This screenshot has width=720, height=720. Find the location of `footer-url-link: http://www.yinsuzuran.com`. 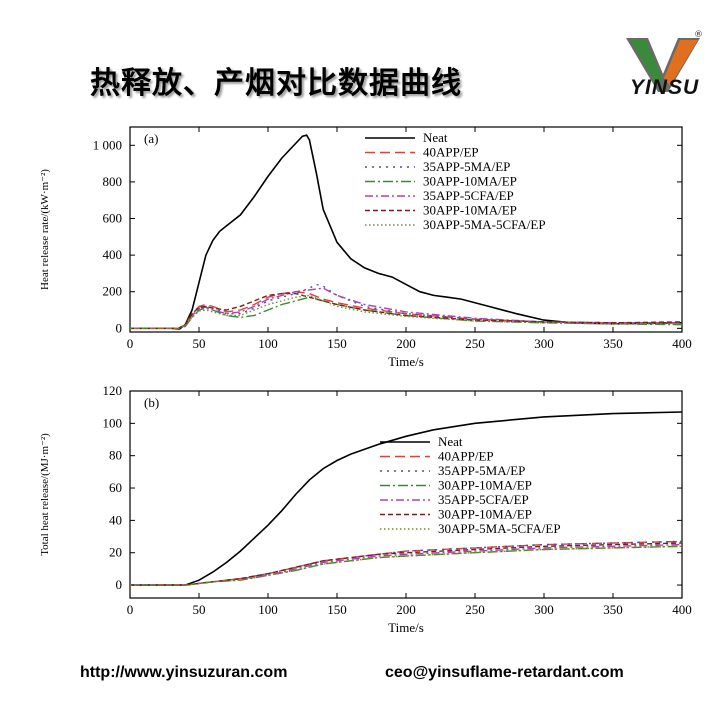

footer-url-link: http://www.yinsuzuran.com is located at coordinates (184, 672).